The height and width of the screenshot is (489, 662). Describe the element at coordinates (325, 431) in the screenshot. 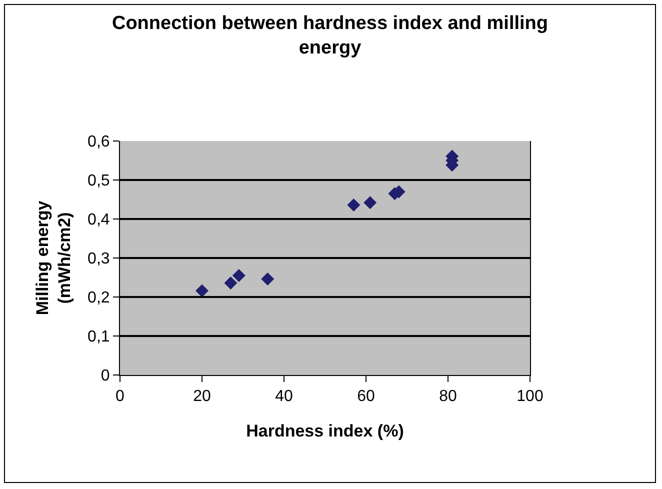

I see `x-axis-title: Hardness index (%)` at that location.